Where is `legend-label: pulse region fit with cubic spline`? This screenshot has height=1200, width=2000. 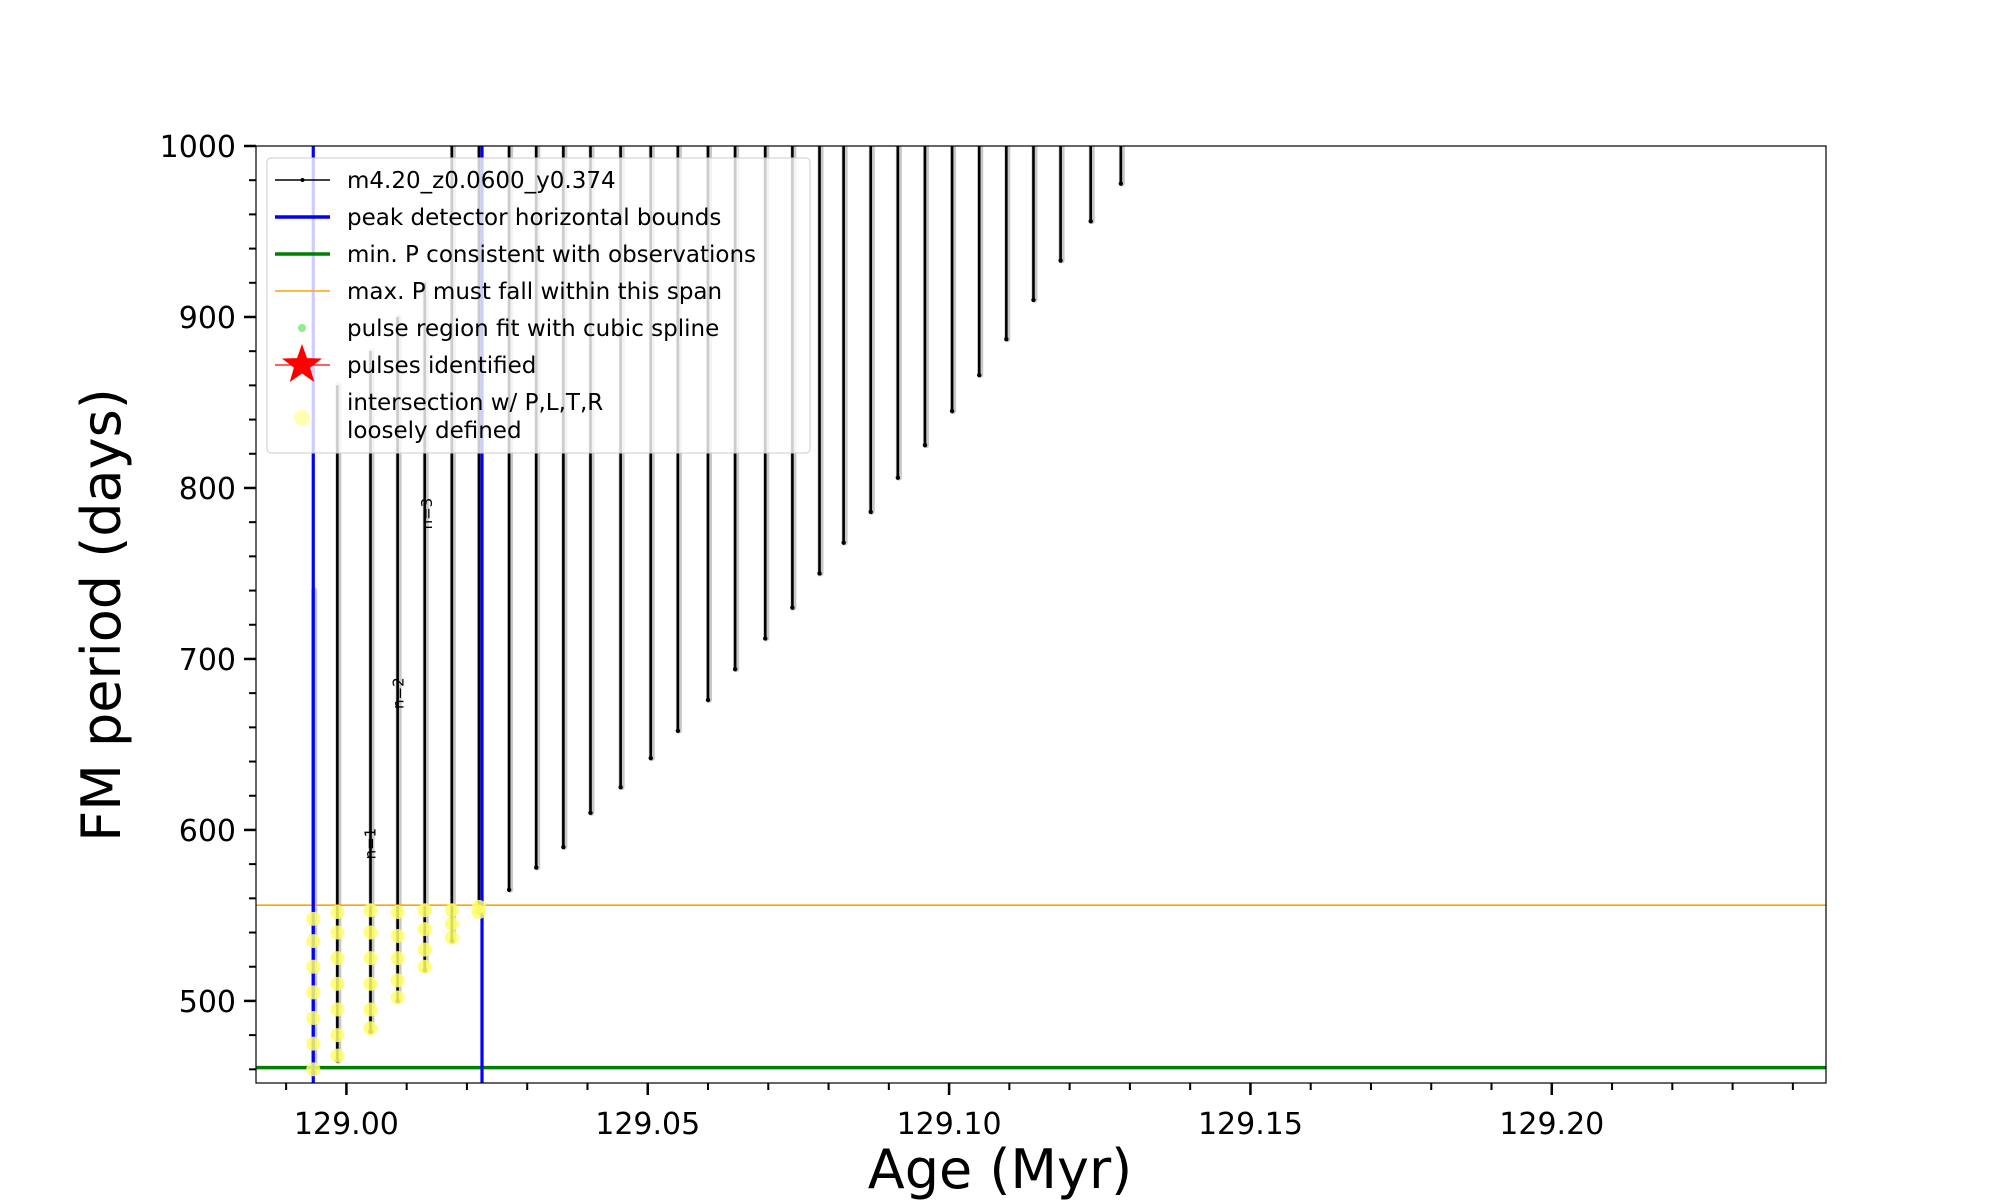
legend-label: pulse region fit with cubic spline is located at coordinates (533, 329).